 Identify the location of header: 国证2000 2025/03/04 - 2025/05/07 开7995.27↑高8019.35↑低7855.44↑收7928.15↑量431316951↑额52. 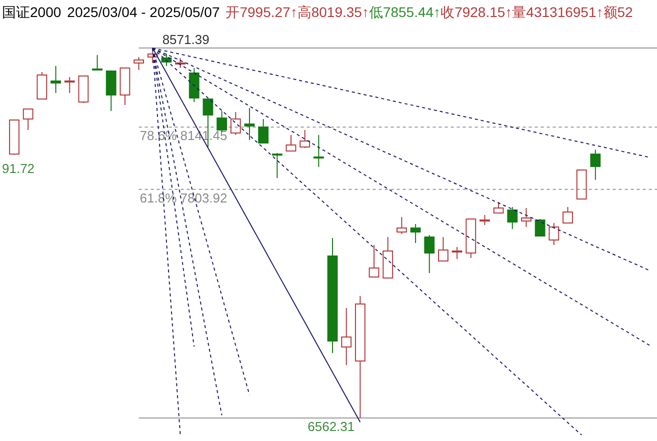
(317, 12).